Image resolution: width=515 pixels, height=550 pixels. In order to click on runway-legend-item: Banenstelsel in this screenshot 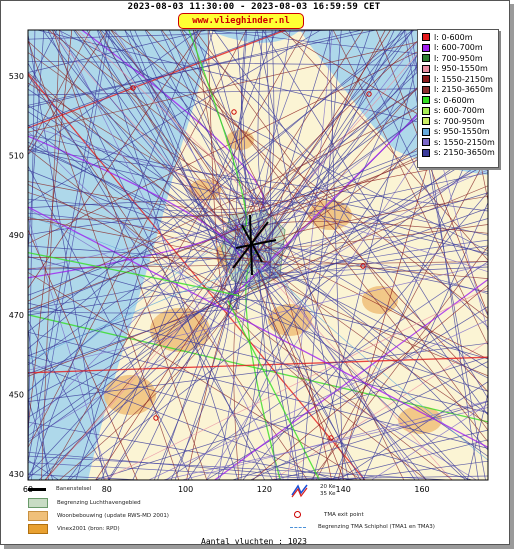, I will do `click(59, 489)`.